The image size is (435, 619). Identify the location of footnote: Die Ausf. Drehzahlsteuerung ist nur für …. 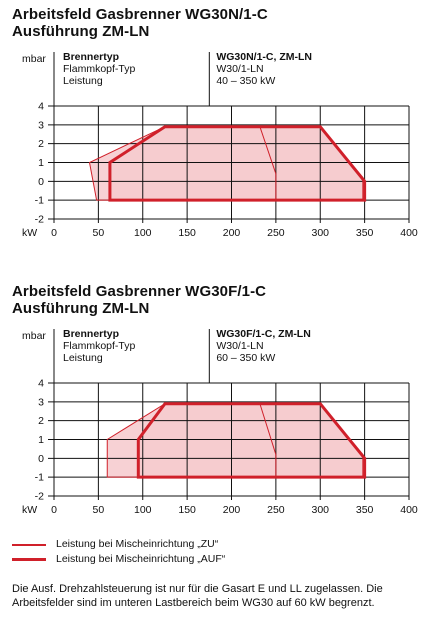
(197, 596).